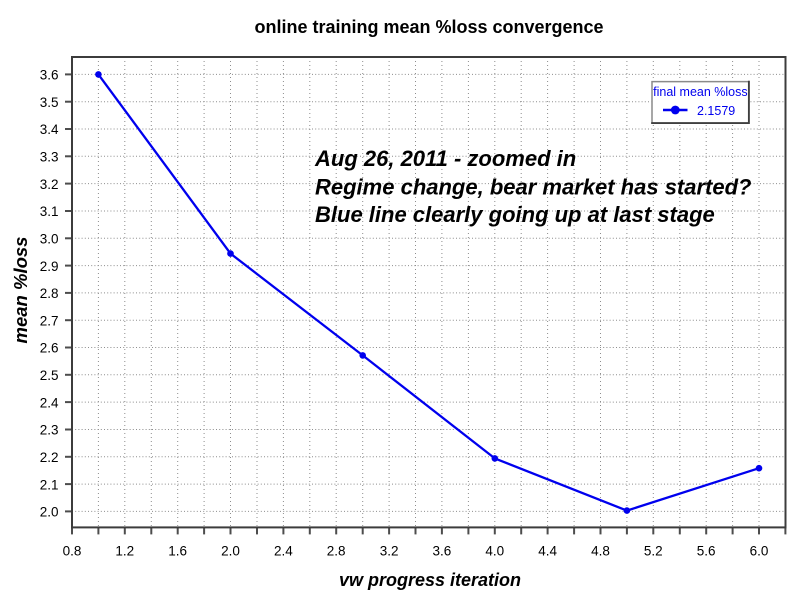  Describe the element at coordinates (49, 266) in the screenshot. I see `svg-text: 2.9` at that location.